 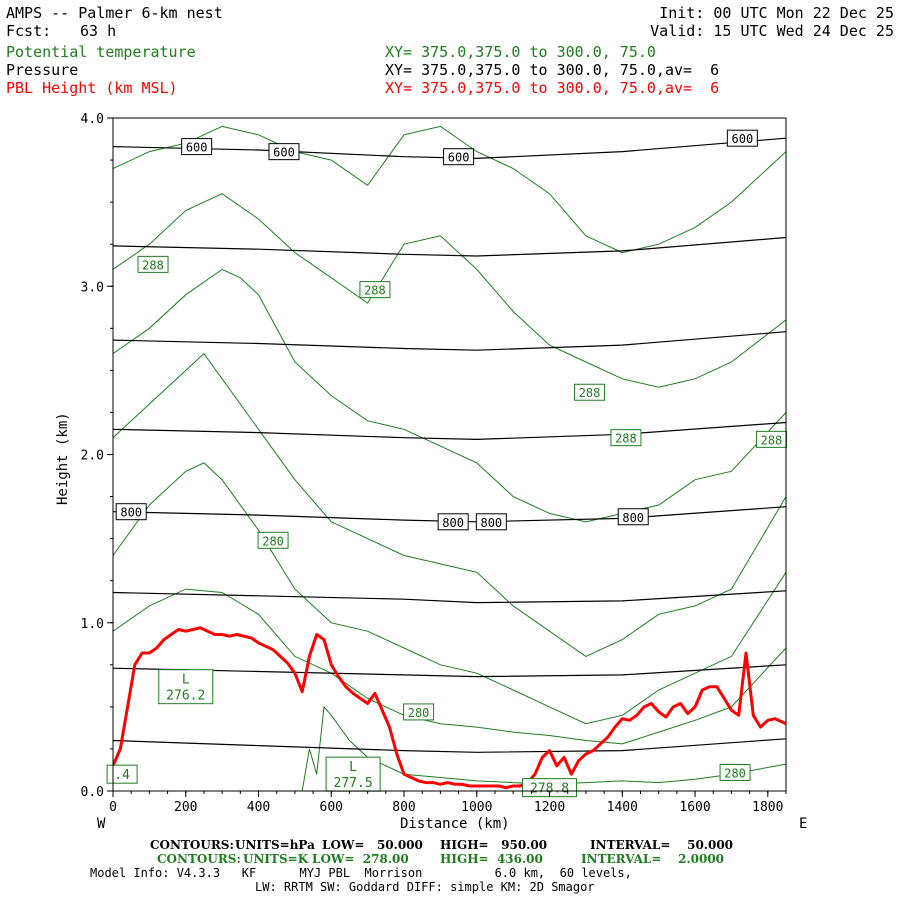 What do you see at coordinates (92, 456) in the screenshot?
I see `y-tick-label: 2.0` at bounding box center [92, 456].